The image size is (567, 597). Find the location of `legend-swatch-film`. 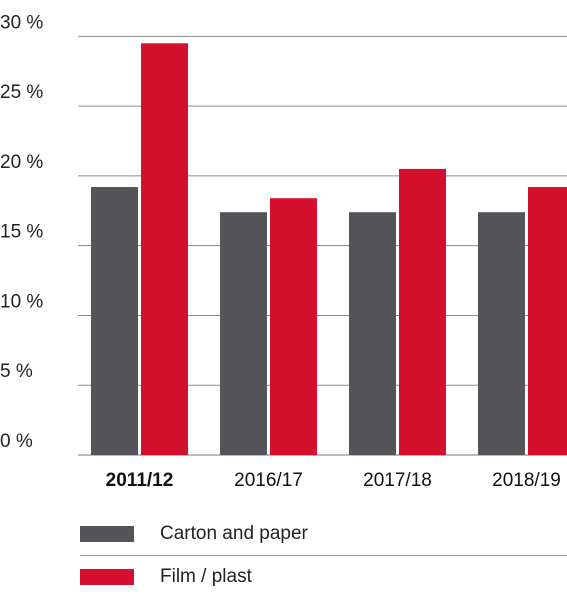

legend-swatch-film is located at coordinates (107, 577).